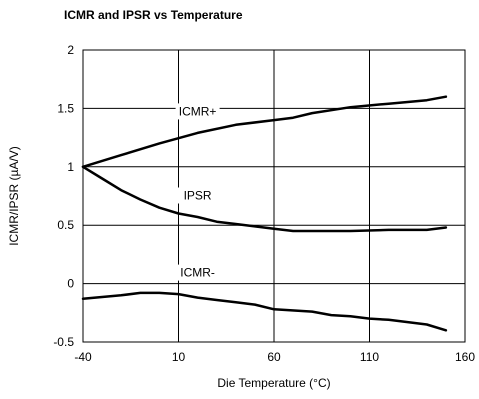  I want to click on y-axis-label: ICMR/IPSR (µA/V), so click(14, 196).